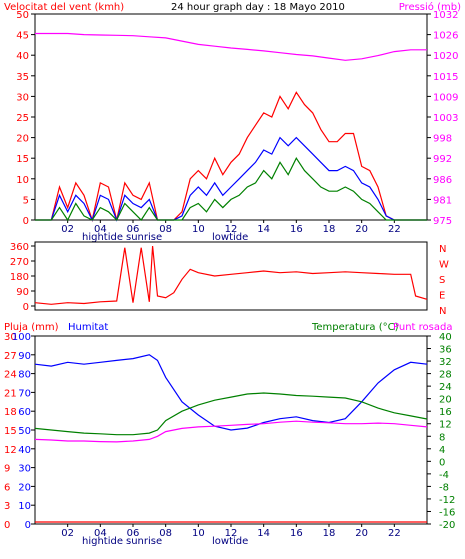 The height and width of the screenshot is (559, 465). Describe the element at coordinates (231, 229) in the screenshot. I see `wind-x-tick-label: 12` at that location.